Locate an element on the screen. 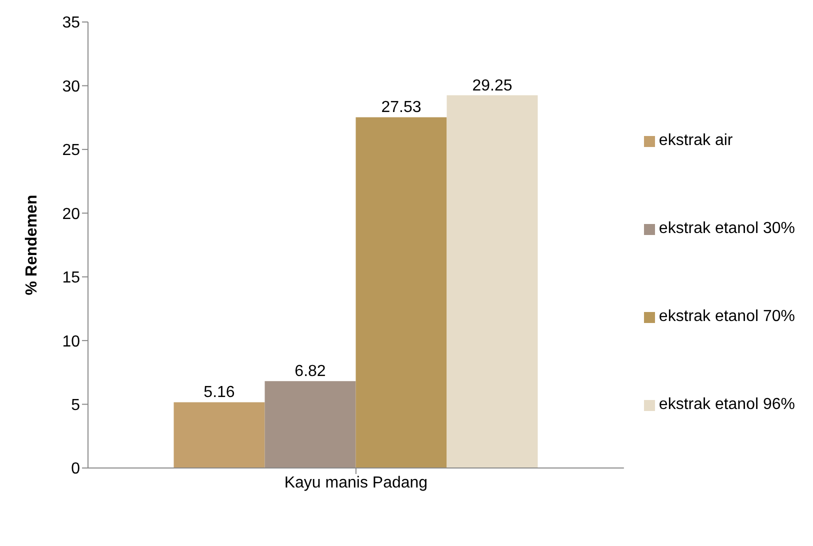 The image size is (813, 546). data-label: 29.25 is located at coordinates (492, 85).